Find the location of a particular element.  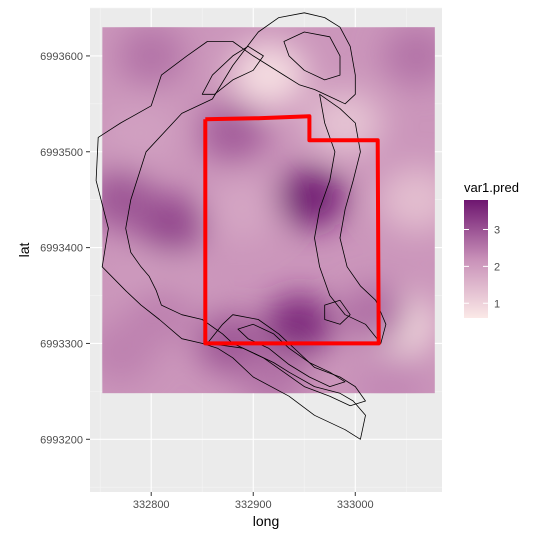

legend-colorbar is located at coordinates (476, 259).